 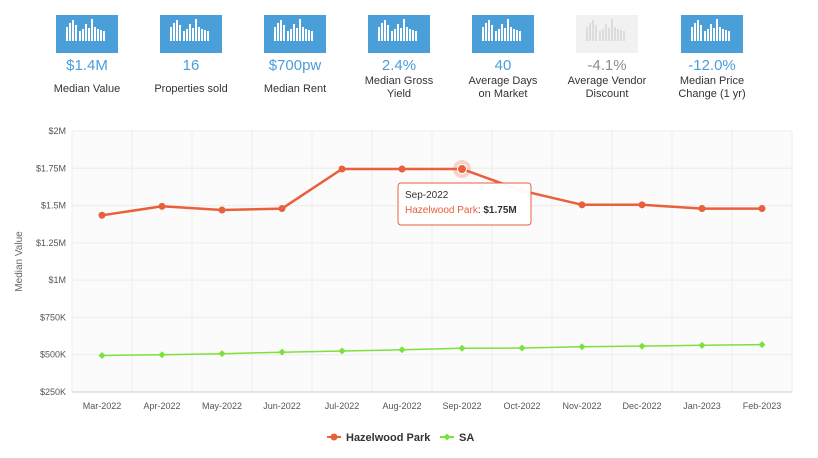 What do you see at coordinates (342, 406) in the screenshot?
I see `x-tick-label: Jul-2022` at bounding box center [342, 406].